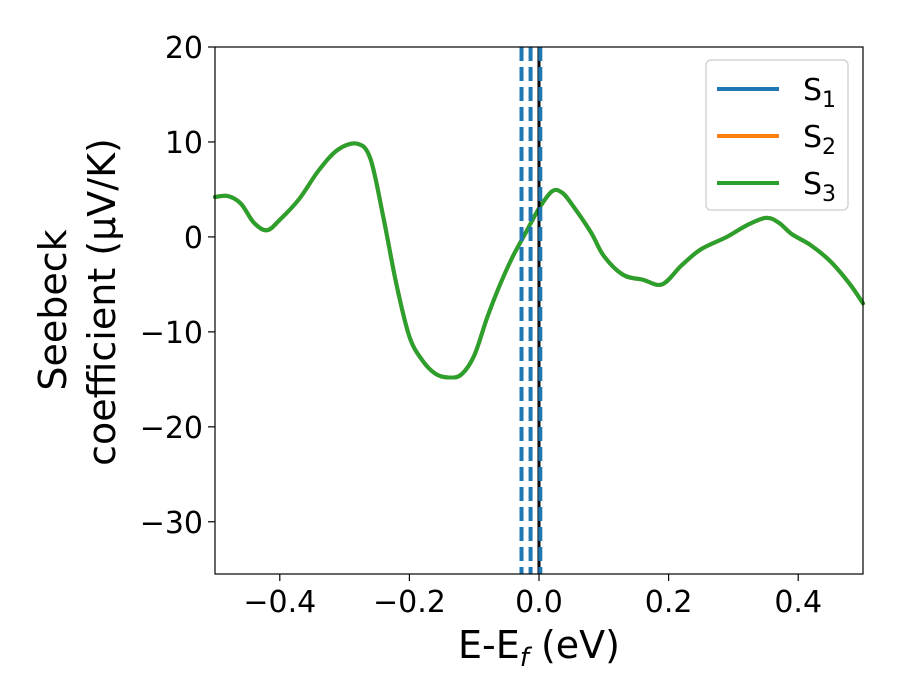 This screenshot has height=700, width=900. What do you see at coordinates (798, 602) in the screenshot?
I see `x-tick-label: 0.4` at bounding box center [798, 602].